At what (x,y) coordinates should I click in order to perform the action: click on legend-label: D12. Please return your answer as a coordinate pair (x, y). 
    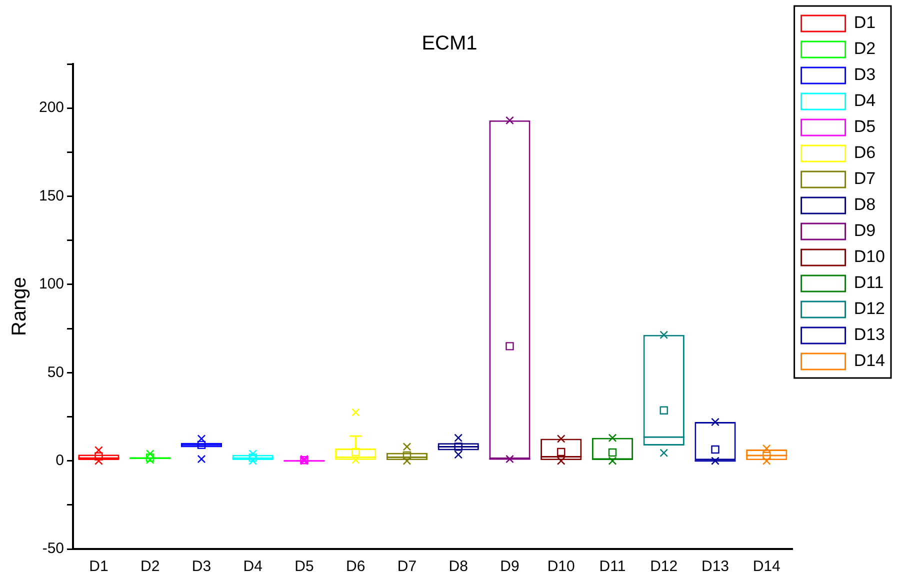
    Looking at the image, I should click on (869, 308).